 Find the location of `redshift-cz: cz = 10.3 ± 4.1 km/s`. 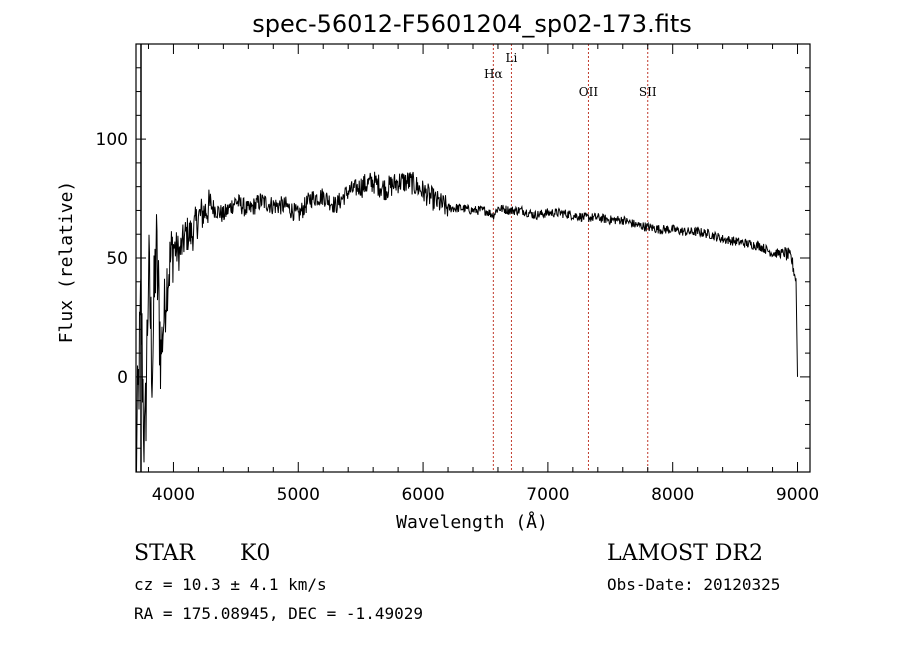

redshift-cz: cz = 10.3 ± 4.1 km/s is located at coordinates (230, 584).